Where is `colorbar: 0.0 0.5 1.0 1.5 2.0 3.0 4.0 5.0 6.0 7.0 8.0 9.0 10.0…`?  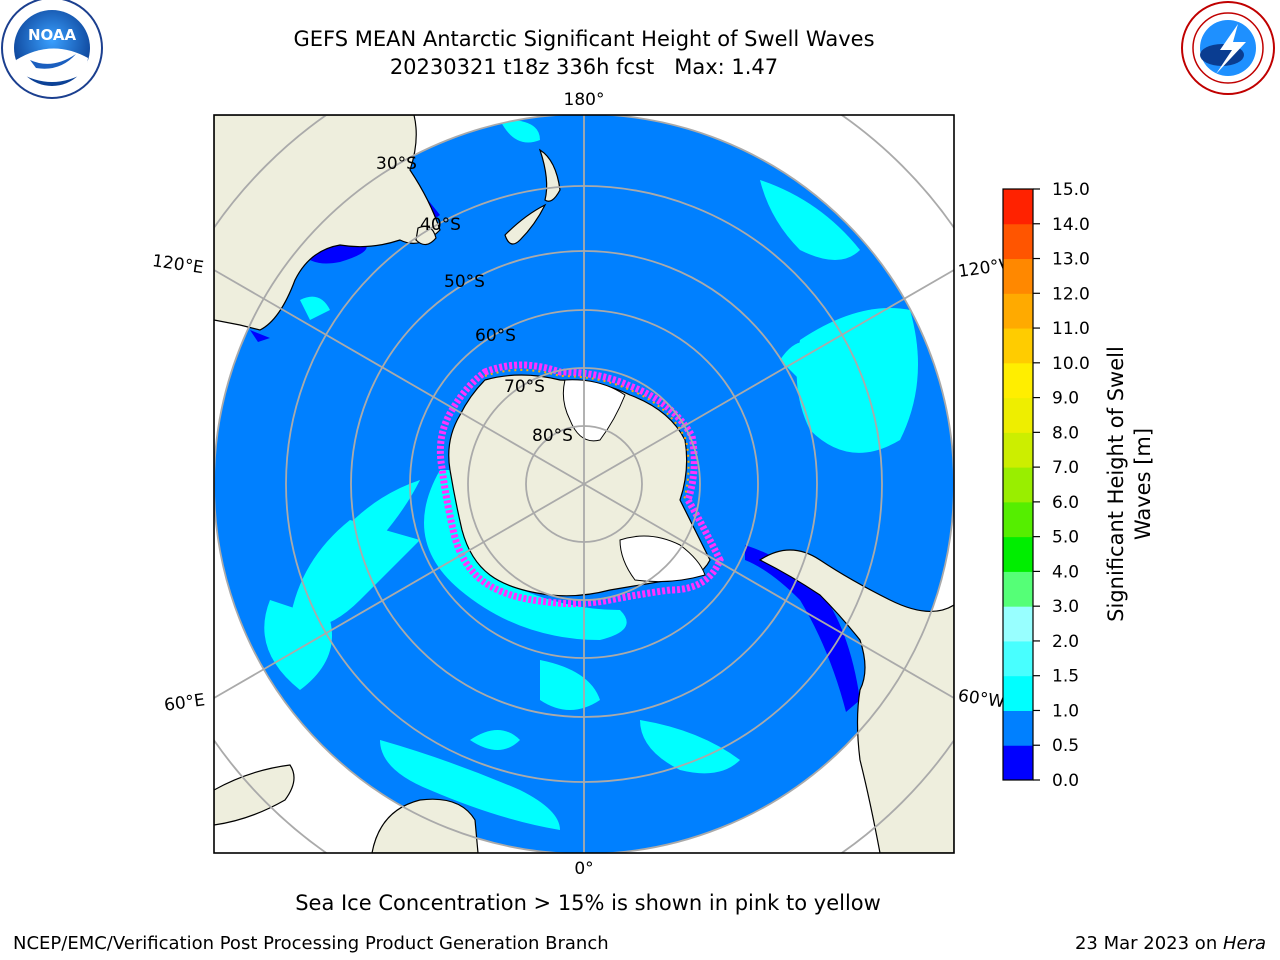
colorbar: 0.0 0.5 1.0 1.5 2.0 3.0 4.0 5.0 6.0 7.0 8.0 9.0 10.0… is located at coordinates (1078, 485).